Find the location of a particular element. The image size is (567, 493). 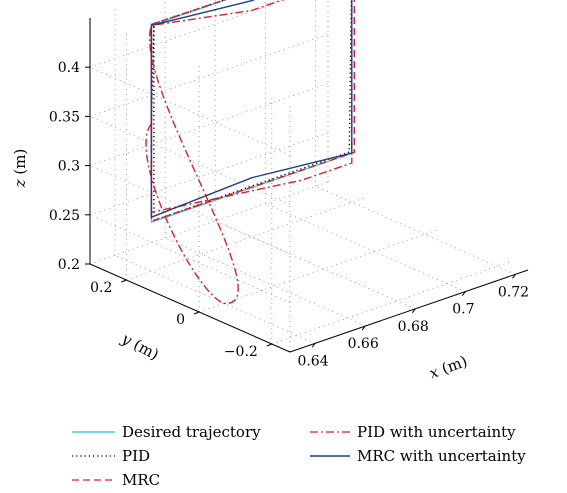

x-tick-label: 0.72 is located at coordinates (513, 292).